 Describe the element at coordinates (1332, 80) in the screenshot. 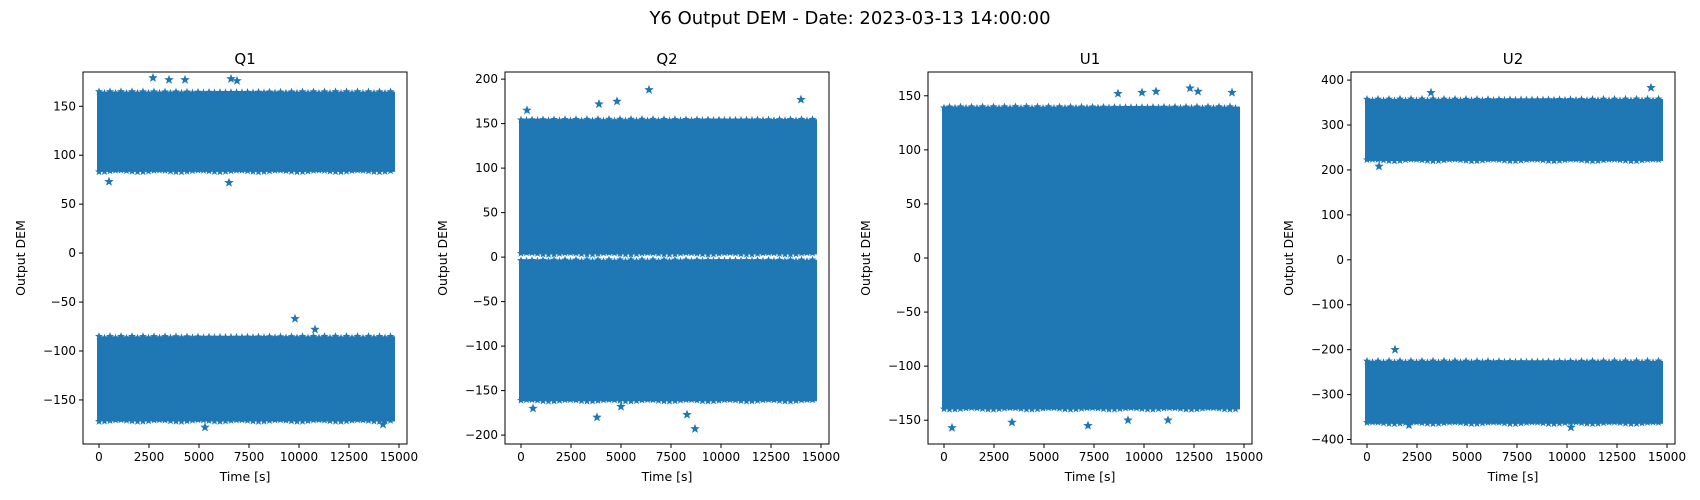

I see `y-tick-label: 400` at that location.